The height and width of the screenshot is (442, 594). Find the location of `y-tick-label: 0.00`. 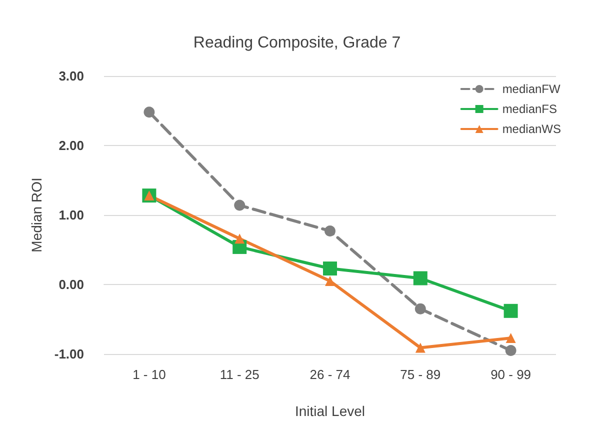

y-tick-label: 0.00 is located at coordinates (71, 284).